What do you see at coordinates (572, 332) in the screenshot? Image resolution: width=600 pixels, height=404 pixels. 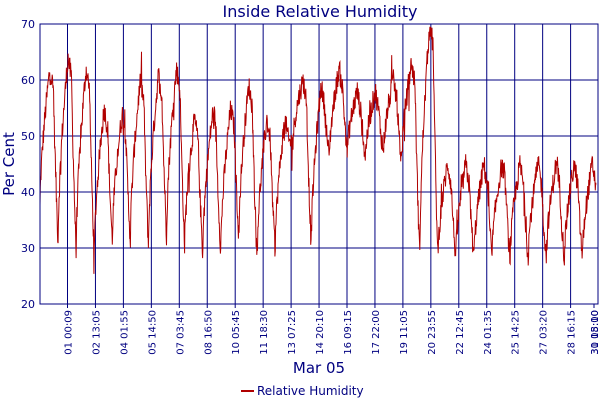 I see `x-tick-label: 28 16:15` at bounding box center [572, 332].